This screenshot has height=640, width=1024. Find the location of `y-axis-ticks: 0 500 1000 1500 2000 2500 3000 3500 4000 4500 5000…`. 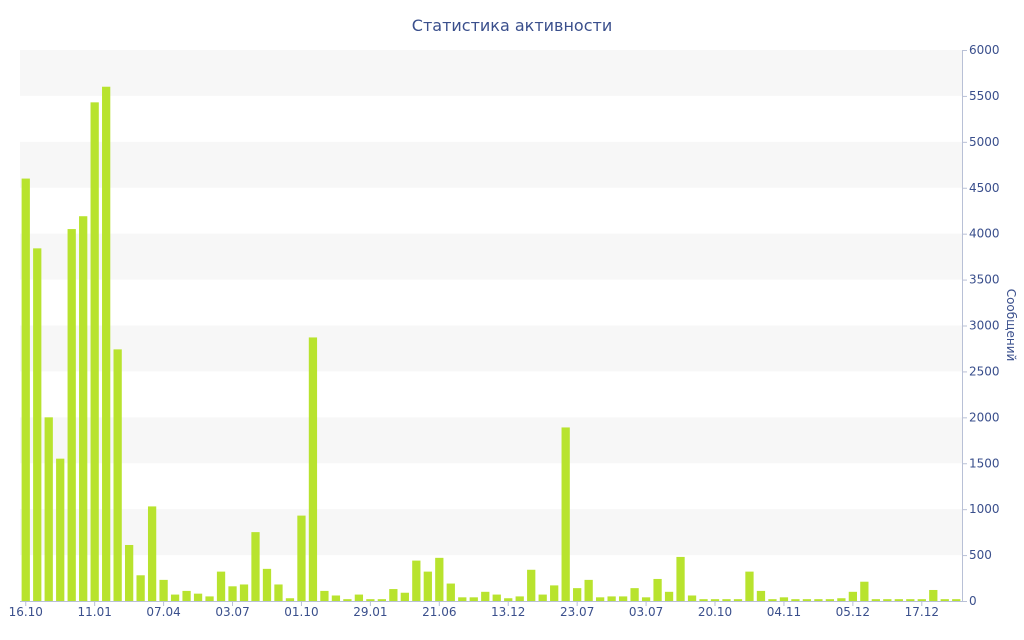

y-axis-ticks: 0 500 1000 1500 2000 2500 3000 3500 4000 4500 5000… is located at coordinates (981, 325).